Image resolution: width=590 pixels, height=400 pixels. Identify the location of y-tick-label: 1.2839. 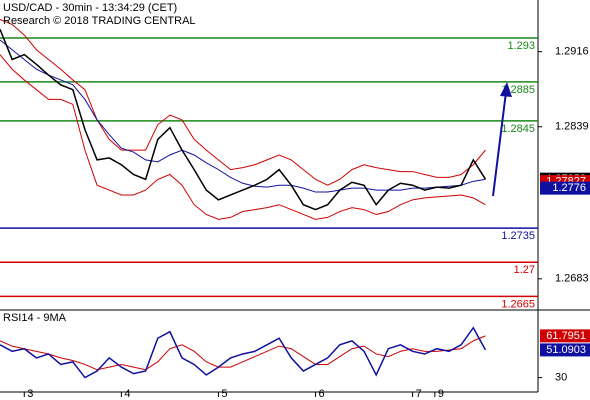
(572, 127).